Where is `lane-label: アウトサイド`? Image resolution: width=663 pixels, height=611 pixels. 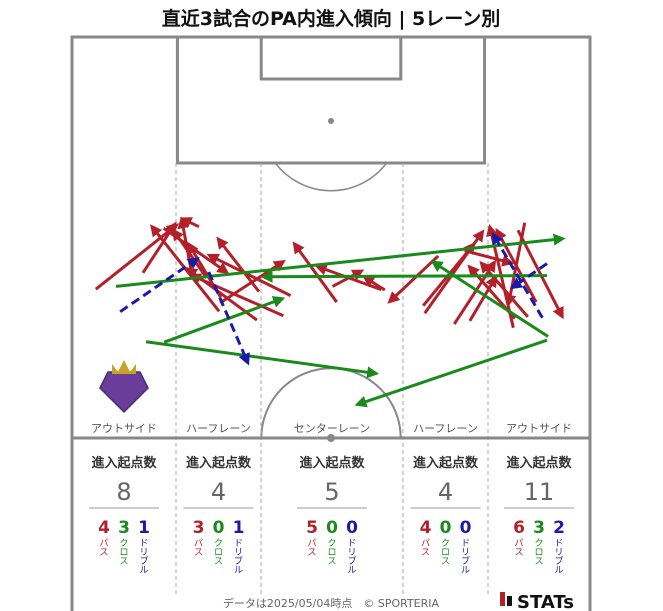 lane-label: アウトサイド is located at coordinates (124, 428).